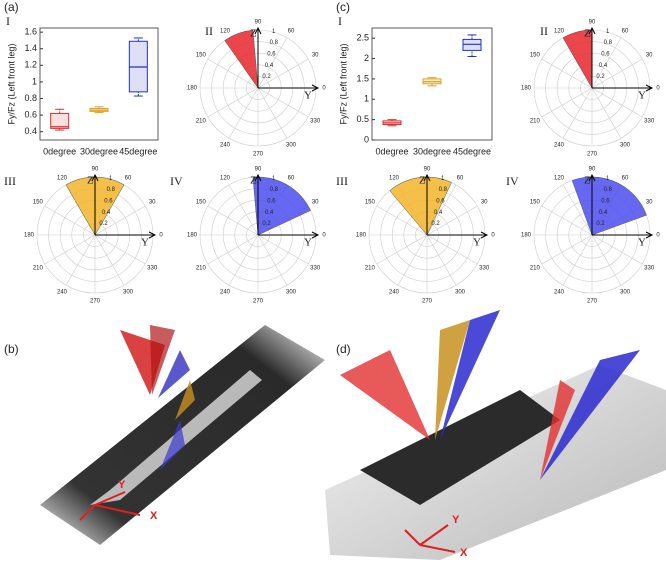 Image resolution: width=666 pixels, height=567 pixels. Describe the element at coordinates (10, 181) in the screenshot. I see `panel-numeral: III` at that location.